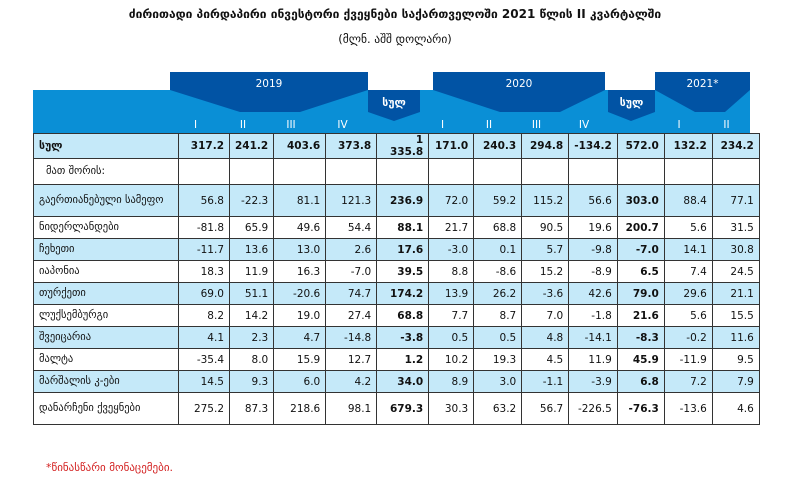  What do you see at coordinates (251, 381) in the screenshot?
I see `value-cell: 9.3` at bounding box center [251, 381].